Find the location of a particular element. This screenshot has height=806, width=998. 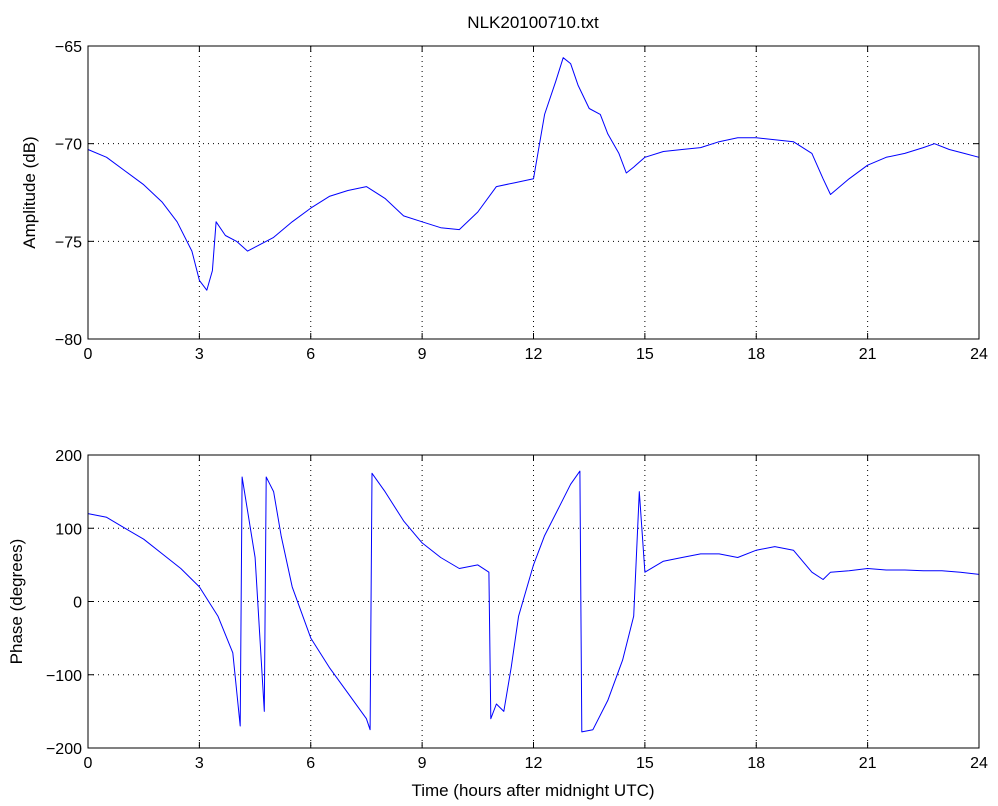

phase-x-tick-label: 0 is located at coordinates (88, 763).